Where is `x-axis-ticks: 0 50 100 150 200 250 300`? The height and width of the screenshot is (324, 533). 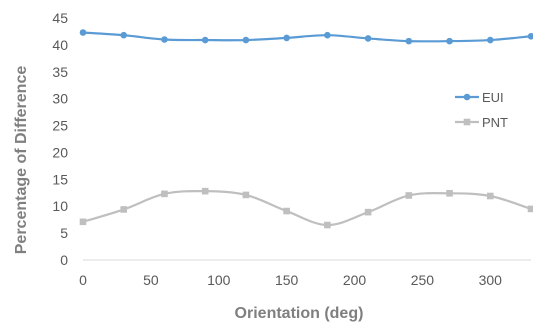 x-axis-ticks: 0 50 100 150 200 250 300 is located at coordinates (290, 280).